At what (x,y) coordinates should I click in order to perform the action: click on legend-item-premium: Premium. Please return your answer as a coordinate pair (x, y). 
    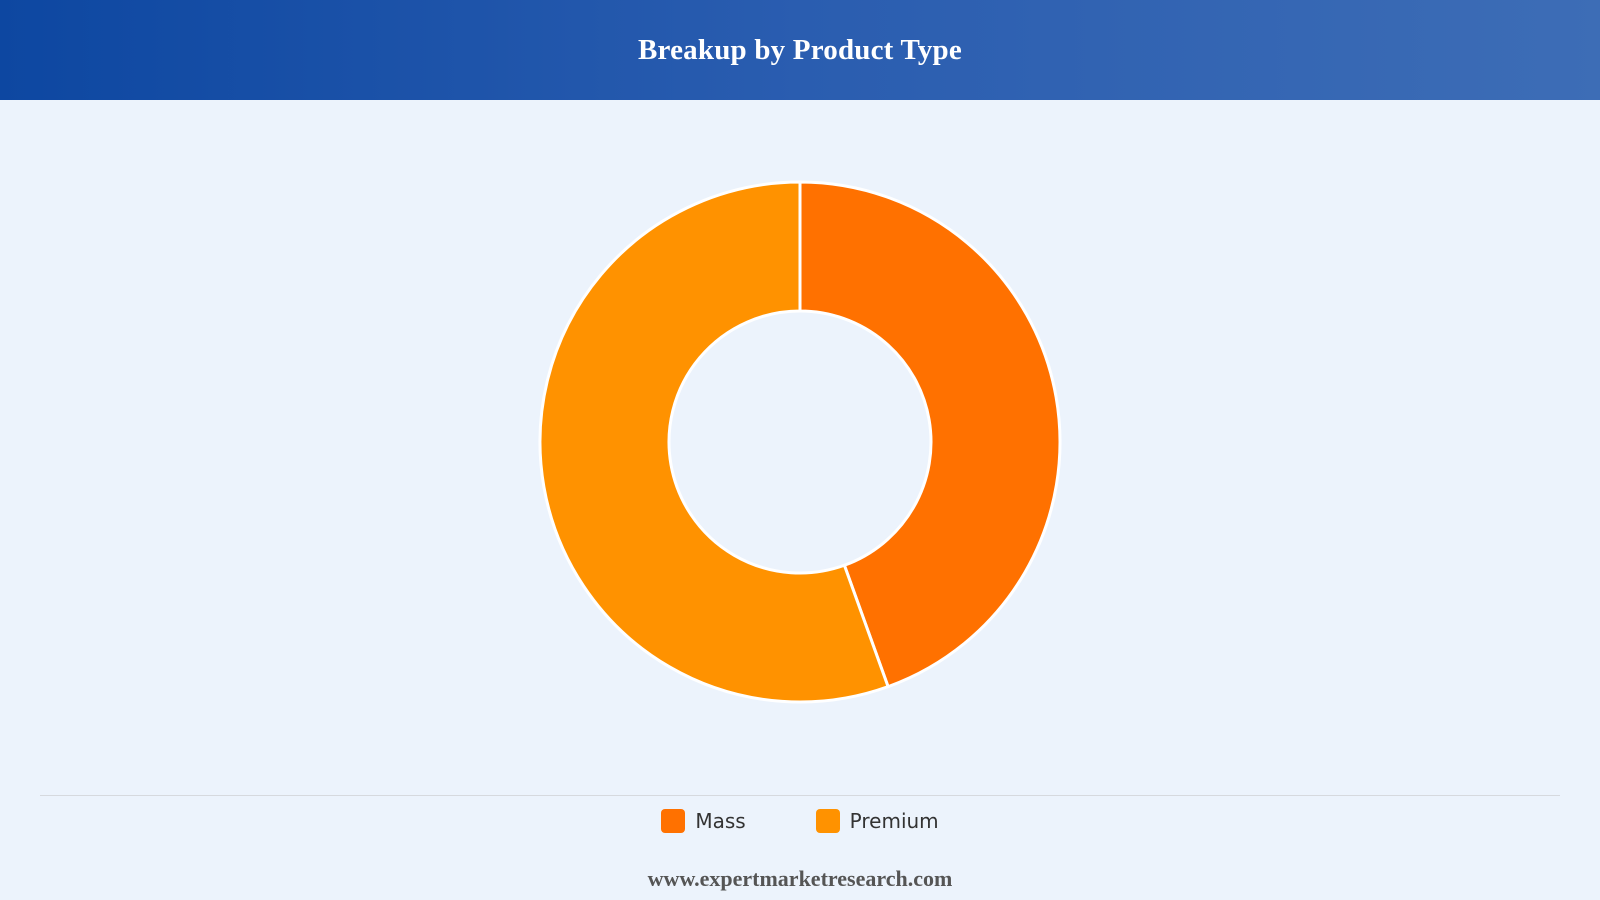
    Looking at the image, I should click on (877, 821).